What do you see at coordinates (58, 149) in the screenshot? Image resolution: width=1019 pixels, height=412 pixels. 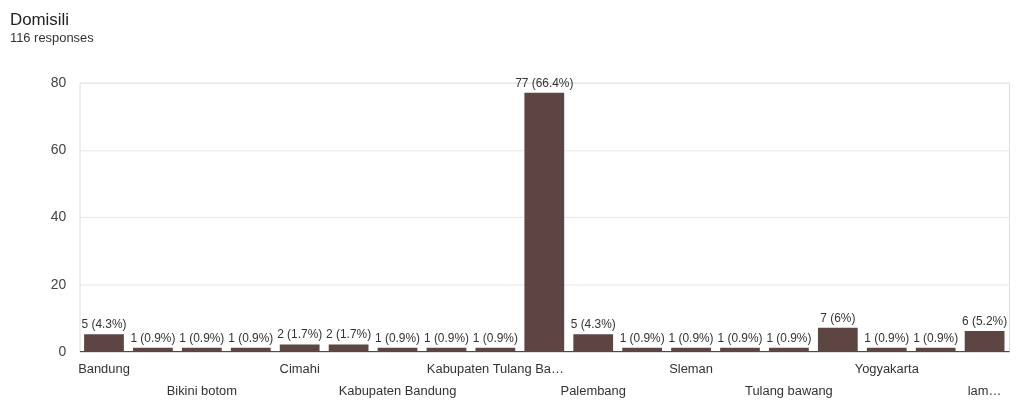 I see `y-tick-label: 60` at bounding box center [58, 149].